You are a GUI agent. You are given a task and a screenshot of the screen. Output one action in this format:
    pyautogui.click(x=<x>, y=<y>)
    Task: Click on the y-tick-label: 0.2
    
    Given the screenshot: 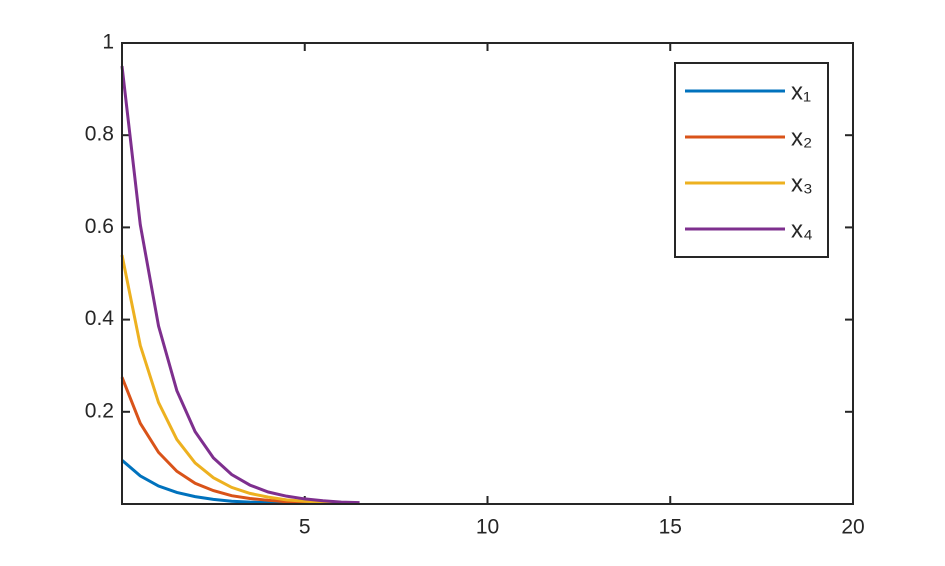 What is the action you would take?
    pyautogui.click(x=99, y=410)
    